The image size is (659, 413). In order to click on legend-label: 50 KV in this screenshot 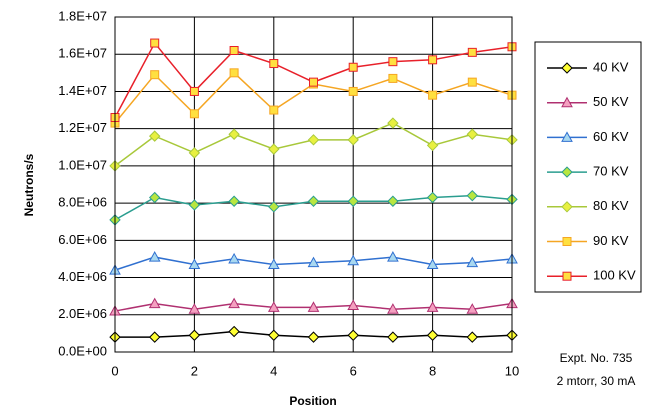, I will do `click(611, 101)`.